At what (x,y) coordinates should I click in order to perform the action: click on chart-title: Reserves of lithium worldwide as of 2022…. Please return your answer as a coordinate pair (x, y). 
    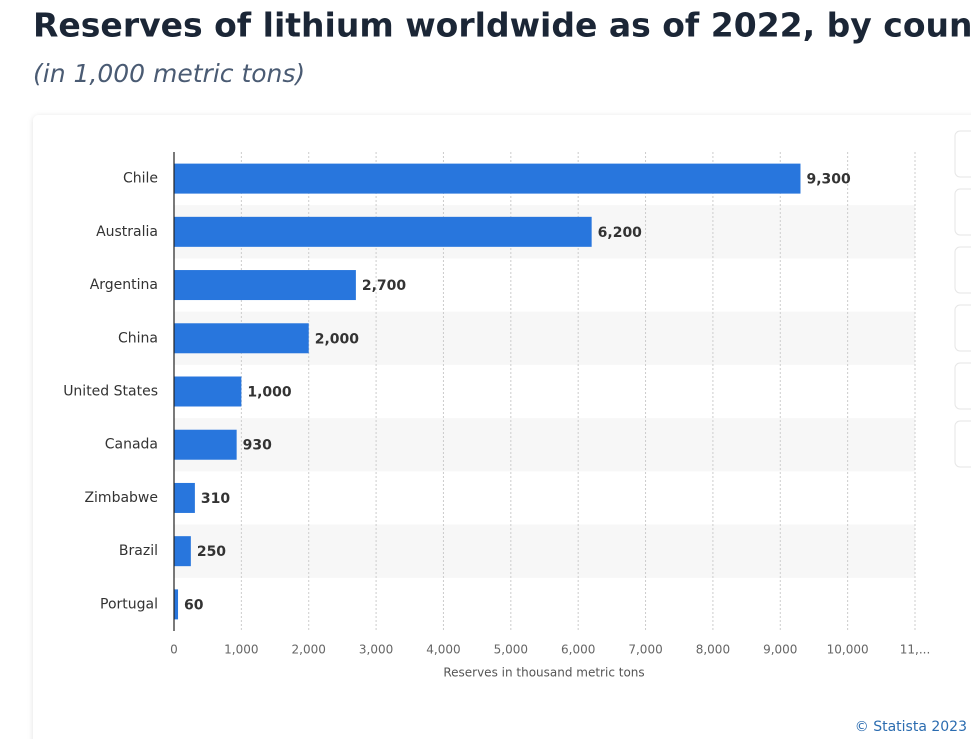
    Looking at the image, I should click on (502, 25).